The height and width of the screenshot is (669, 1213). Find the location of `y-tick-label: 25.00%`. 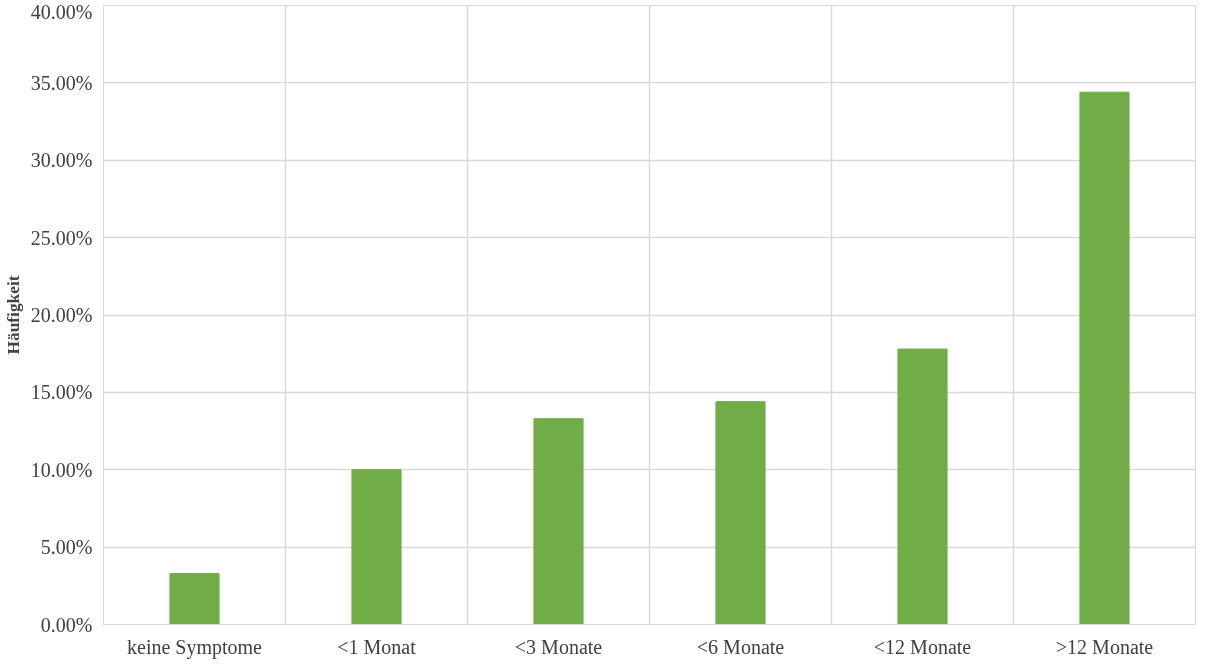

y-tick-label: 25.00% is located at coordinates (61, 237).